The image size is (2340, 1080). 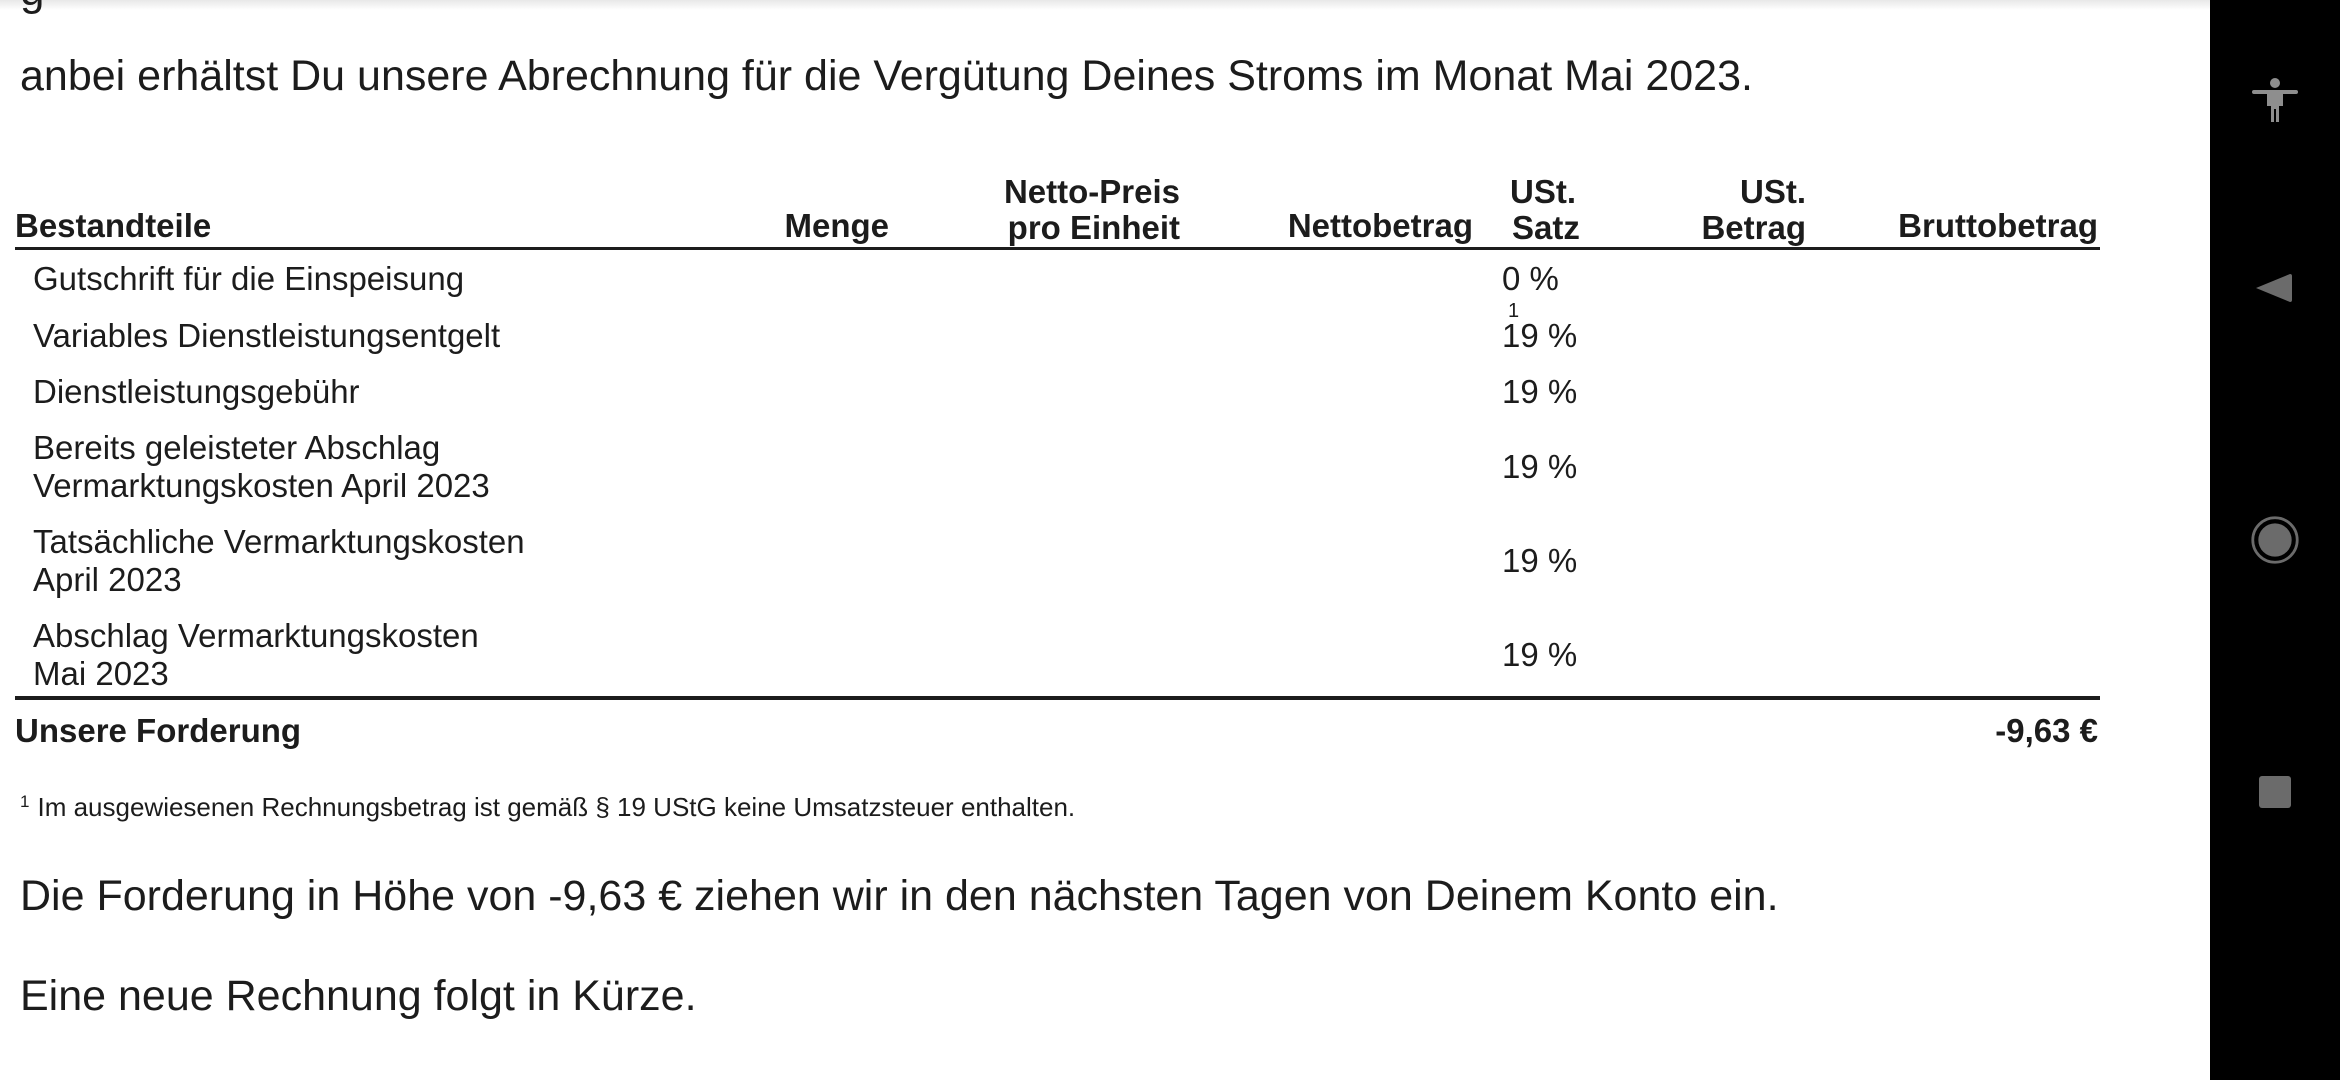 I want to click on row-component: April 2023, so click(x=107, y=579).